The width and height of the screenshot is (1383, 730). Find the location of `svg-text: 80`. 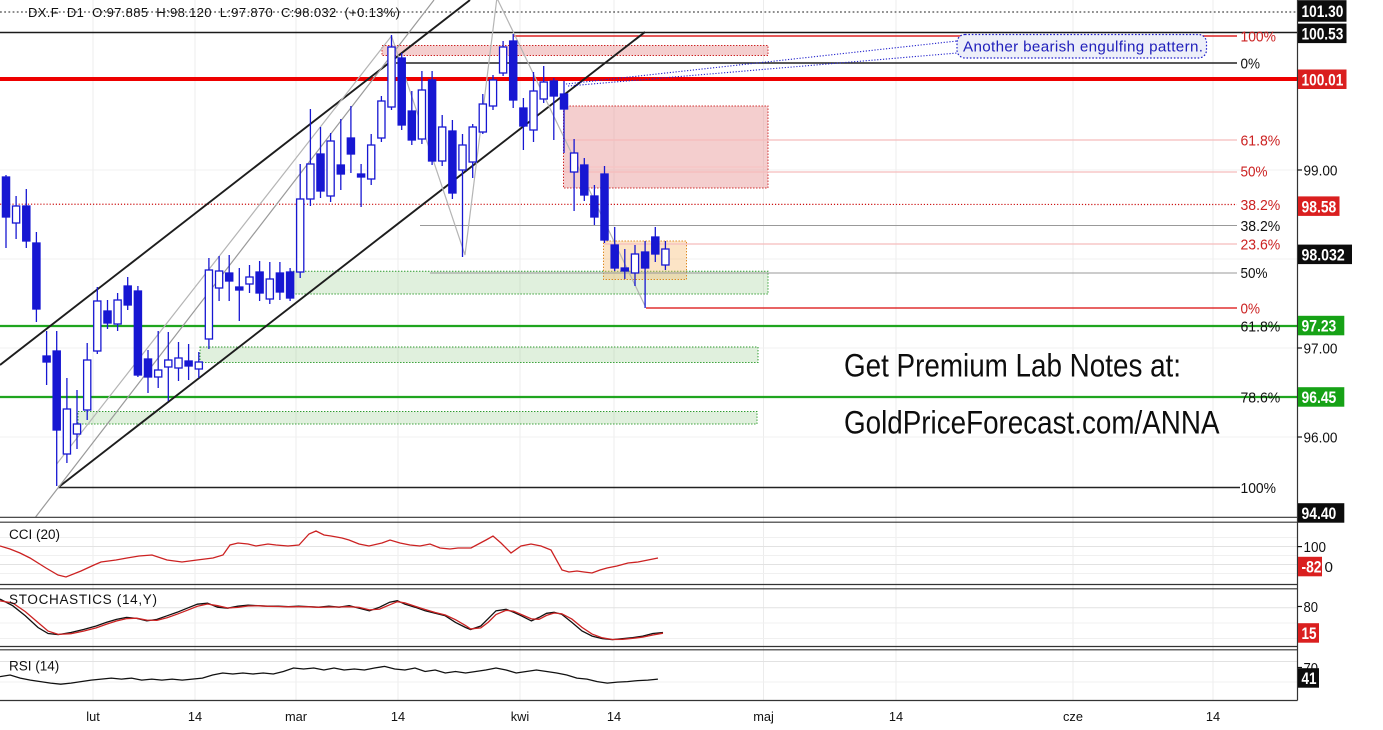

svg-text: 80 is located at coordinates (1311, 607).